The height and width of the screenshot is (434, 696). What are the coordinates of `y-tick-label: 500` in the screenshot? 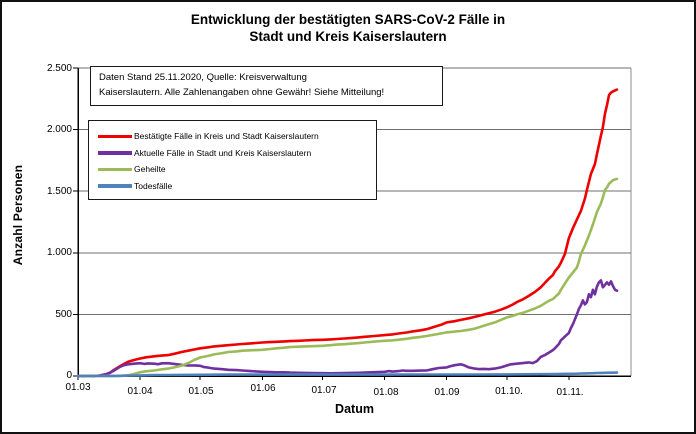 It's located at (63, 314).